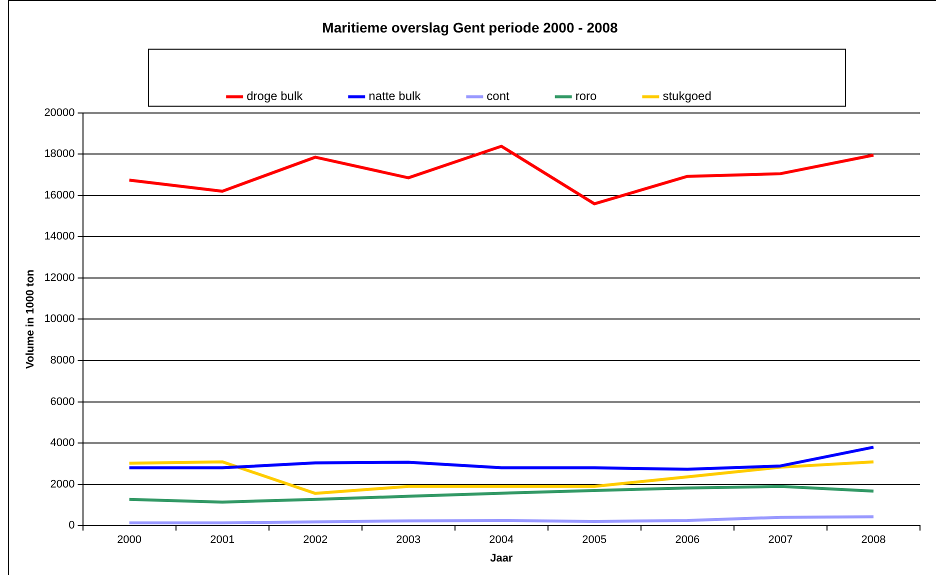 This screenshot has height=575, width=936. What do you see at coordinates (222, 540) in the screenshot?
I see `x-tick-label: 2001` at bounding box center [222, 540].